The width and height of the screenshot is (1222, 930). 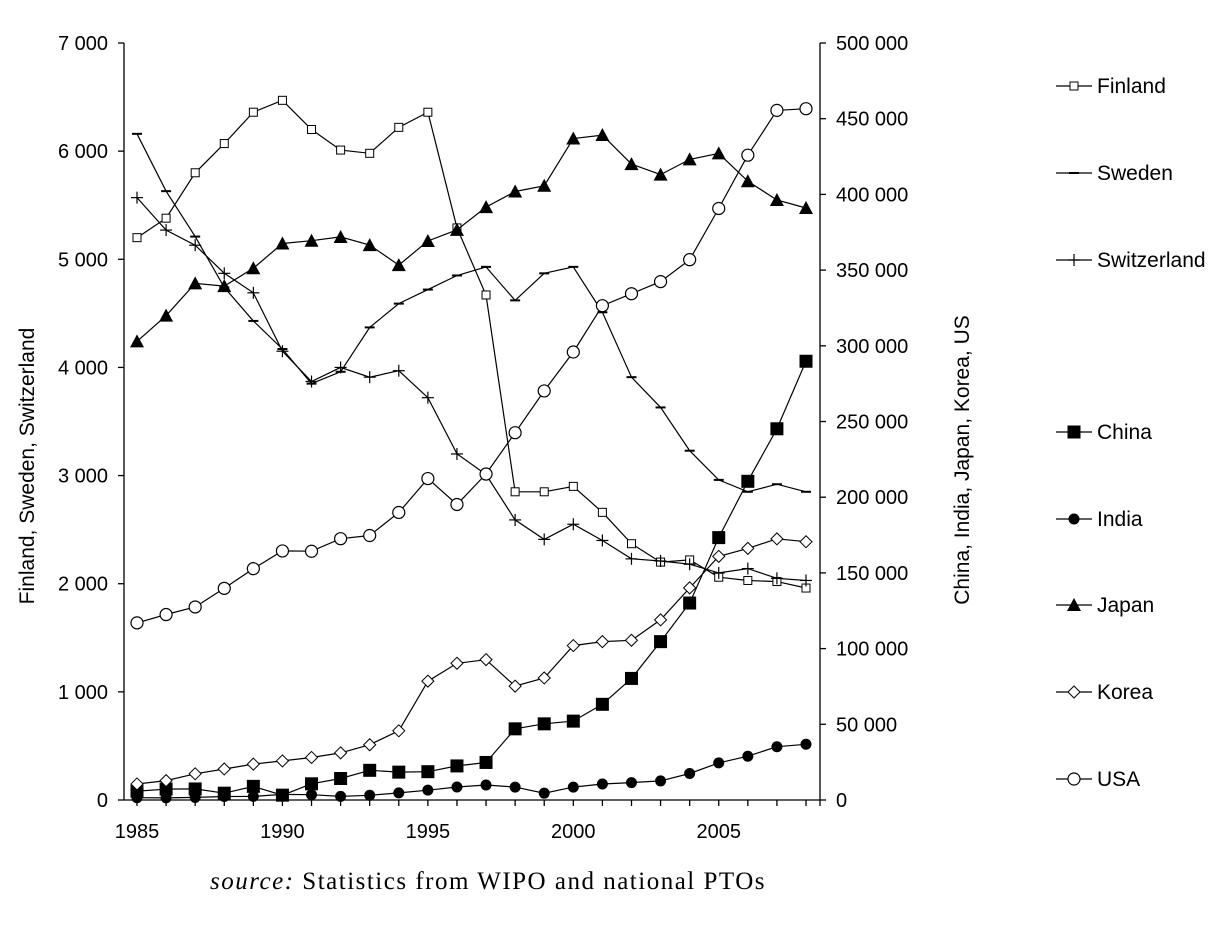 I want to click on left-tick-label: 4 000, so click(x=83, y=368).